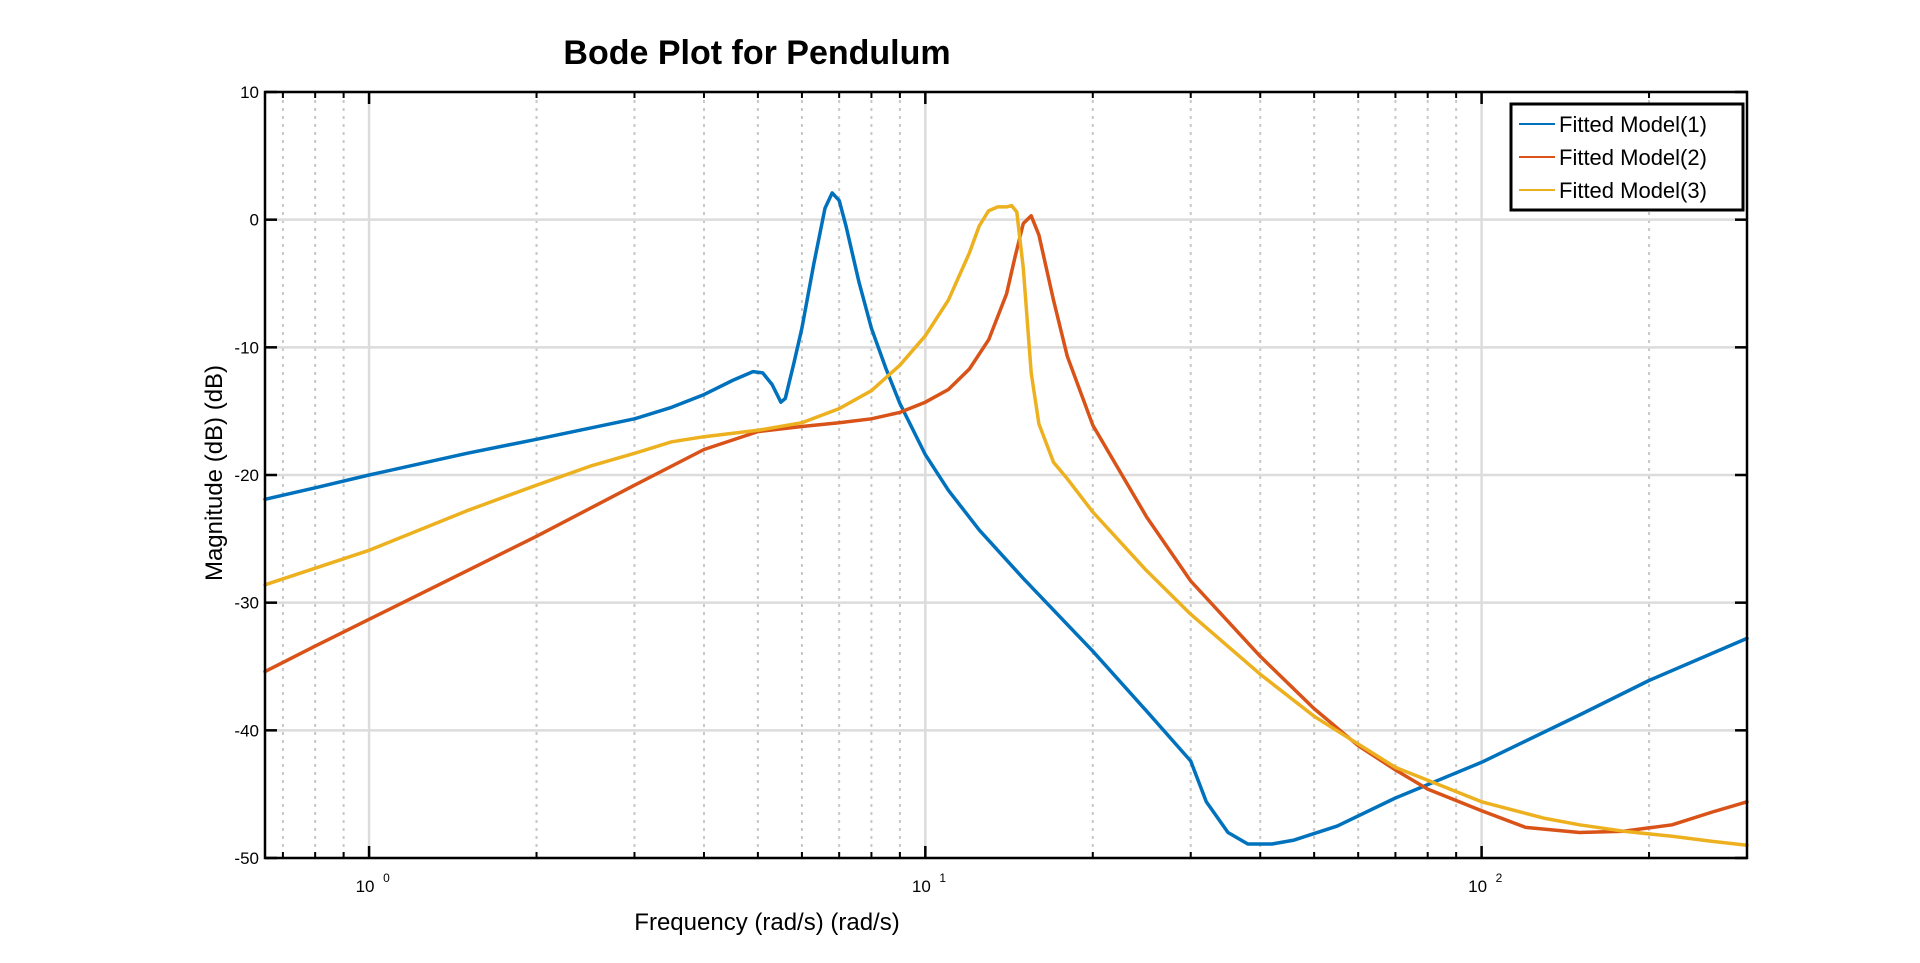 The image size is (1920, 963). I want to click on y-tick-label: -40, so click(246, 730).